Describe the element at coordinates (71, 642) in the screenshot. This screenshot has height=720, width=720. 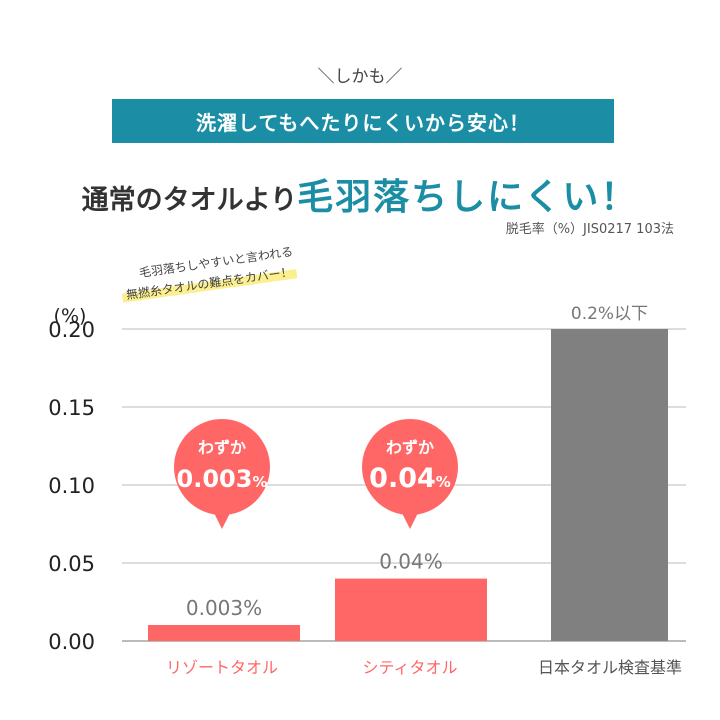
I see `y-tick-label: 0.00` at that location.